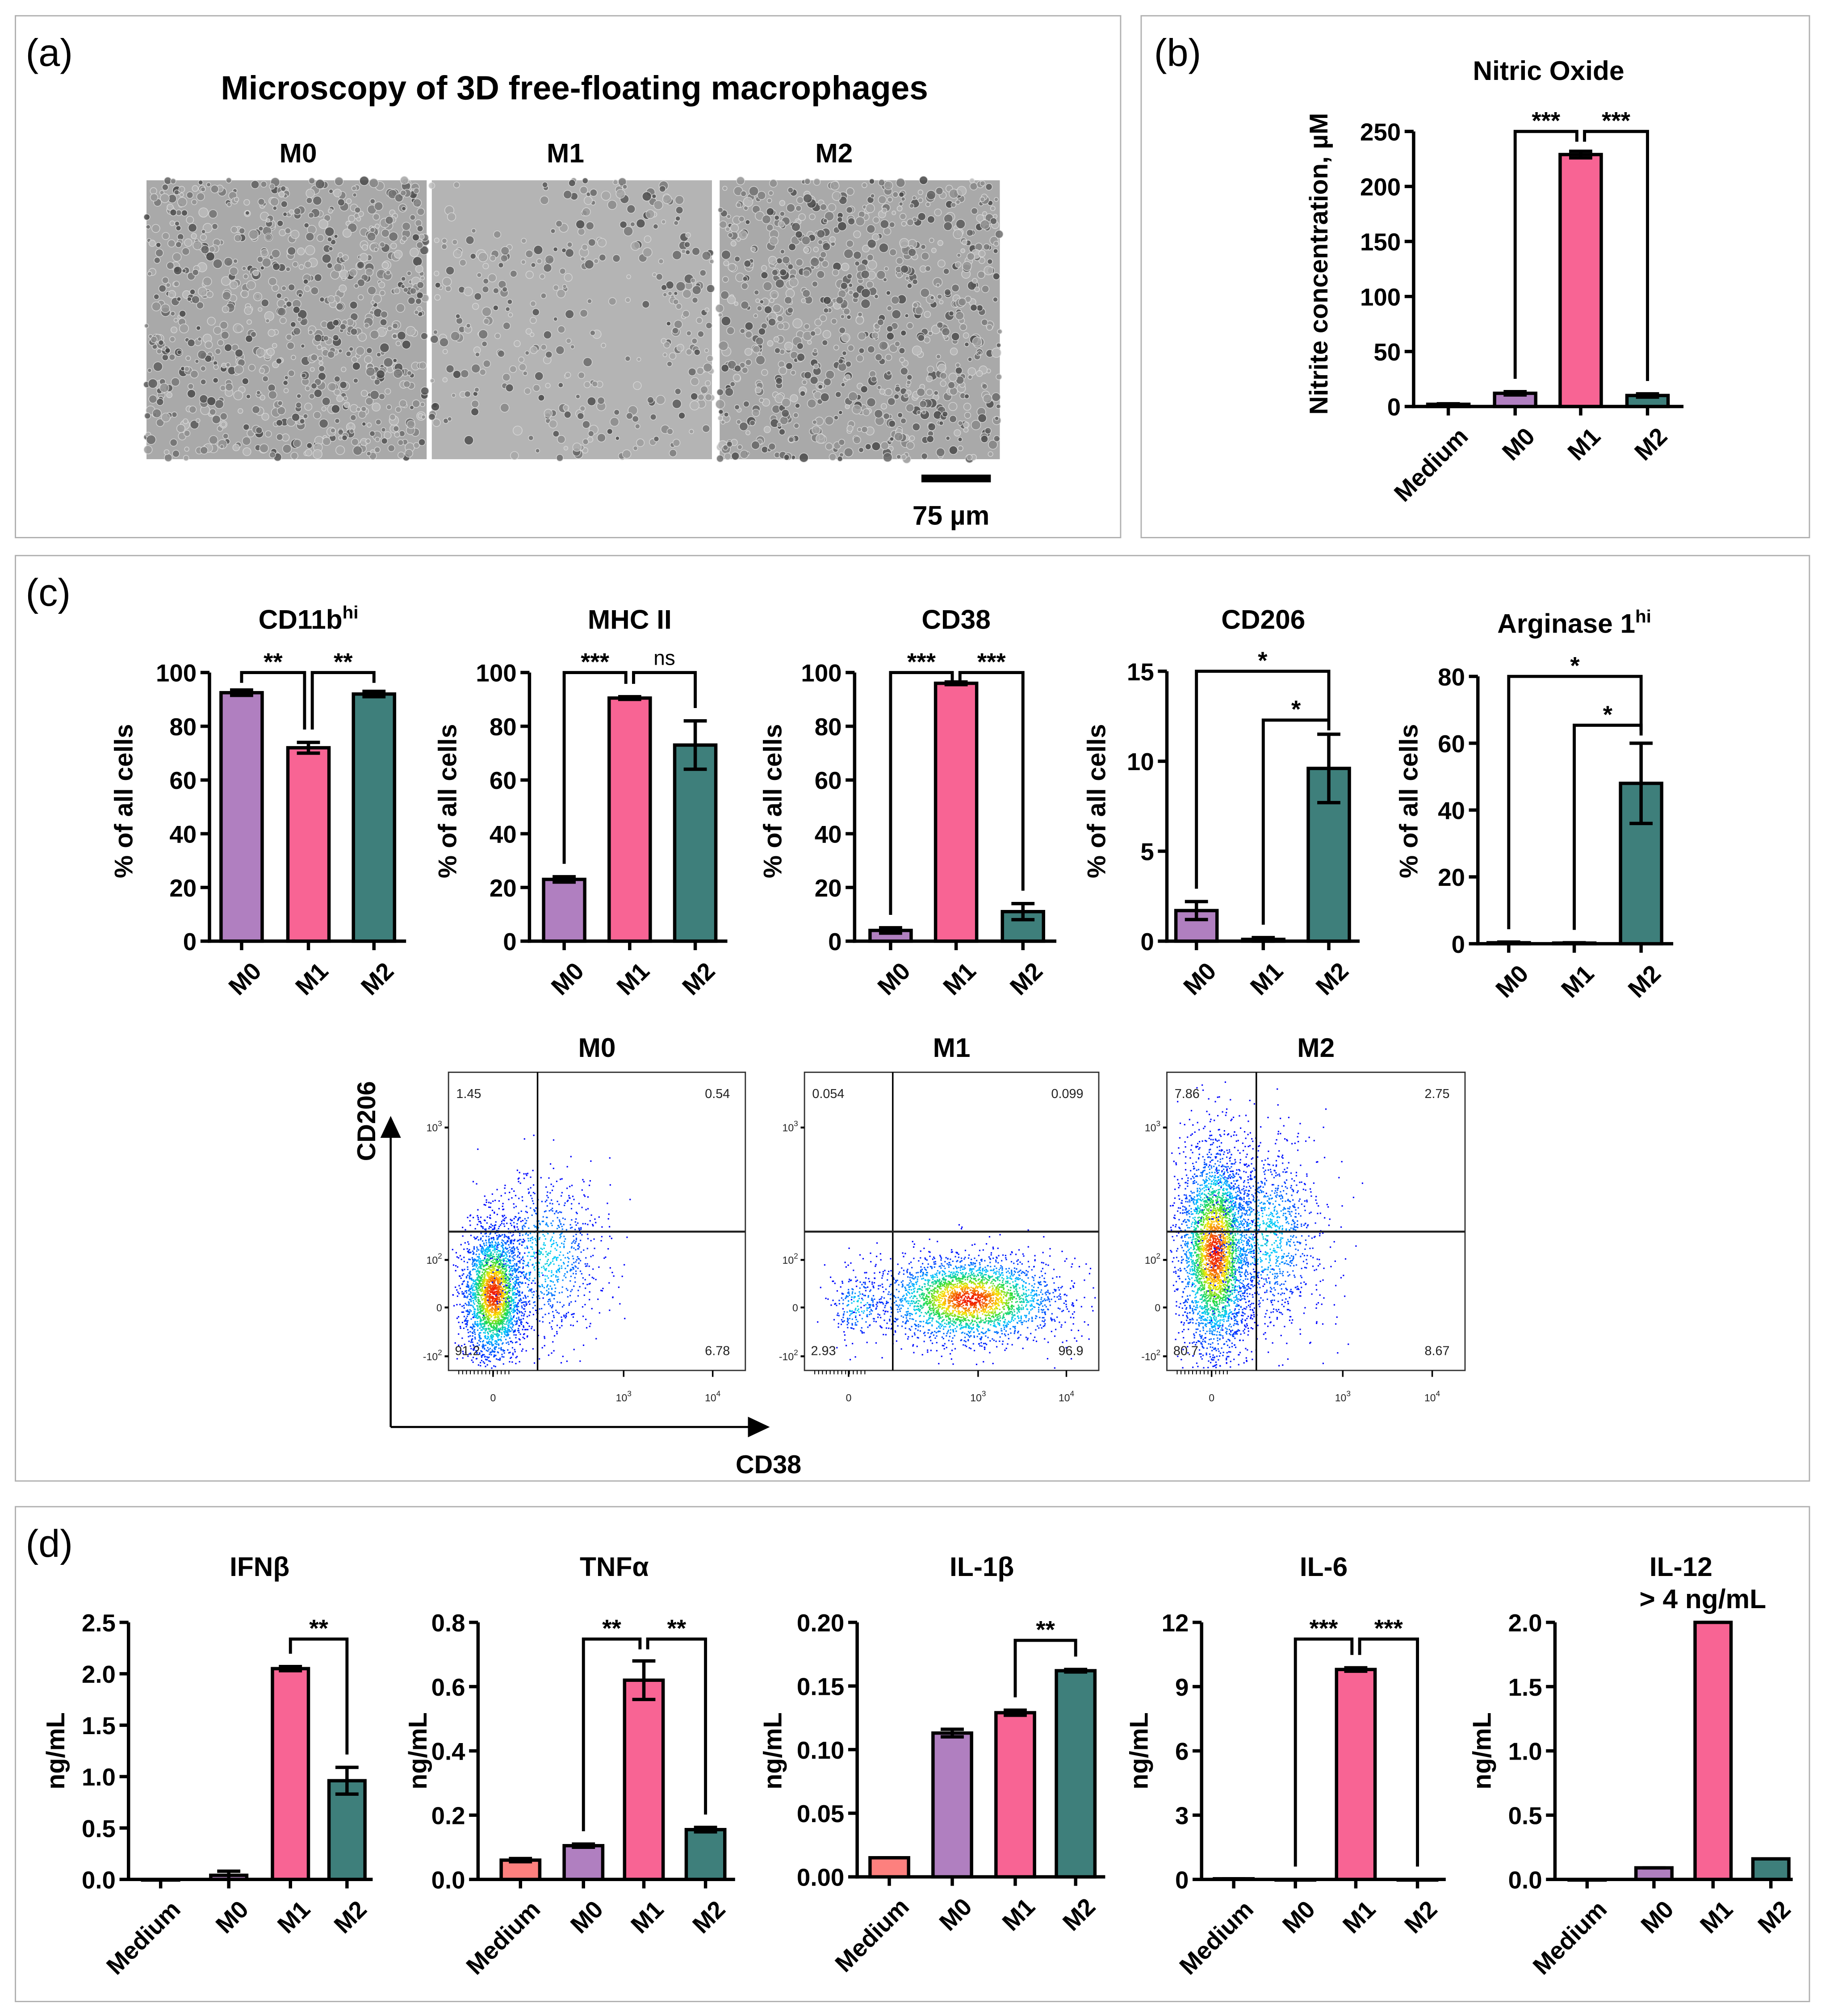 The width and height of the screenshot is (1821, 2016). I want to click on y-tick-label: 100, so click(1380, 297).